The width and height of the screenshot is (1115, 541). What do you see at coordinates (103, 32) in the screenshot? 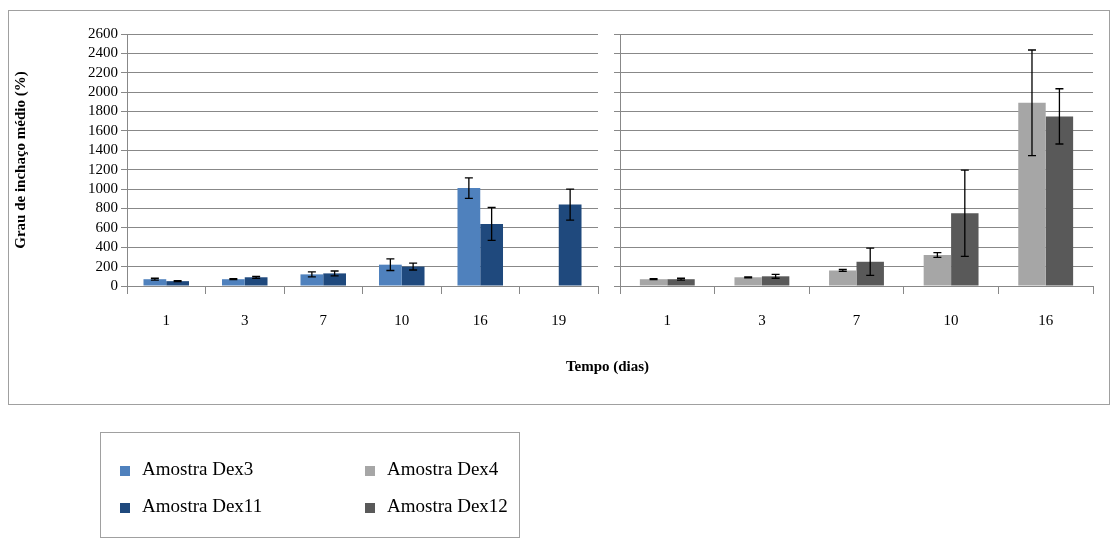
I see `y-tick-label: 2600` at bounding box center [103, 32].